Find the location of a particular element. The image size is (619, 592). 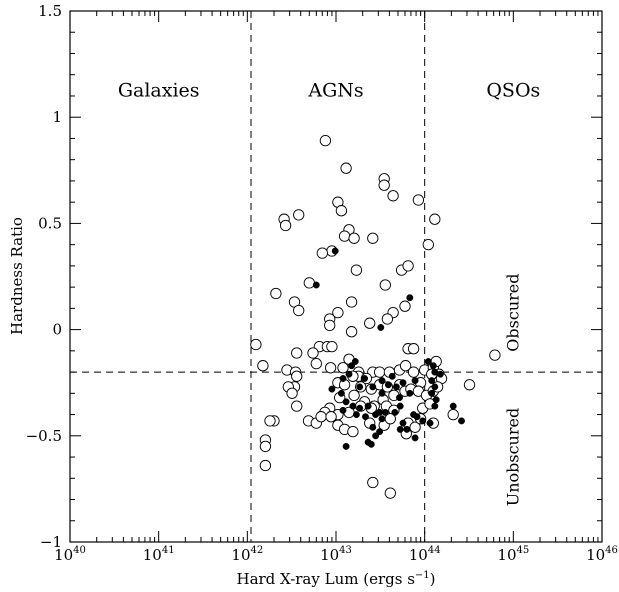

x-tick-label-3: 1043 is located at coordinates (336, 554).